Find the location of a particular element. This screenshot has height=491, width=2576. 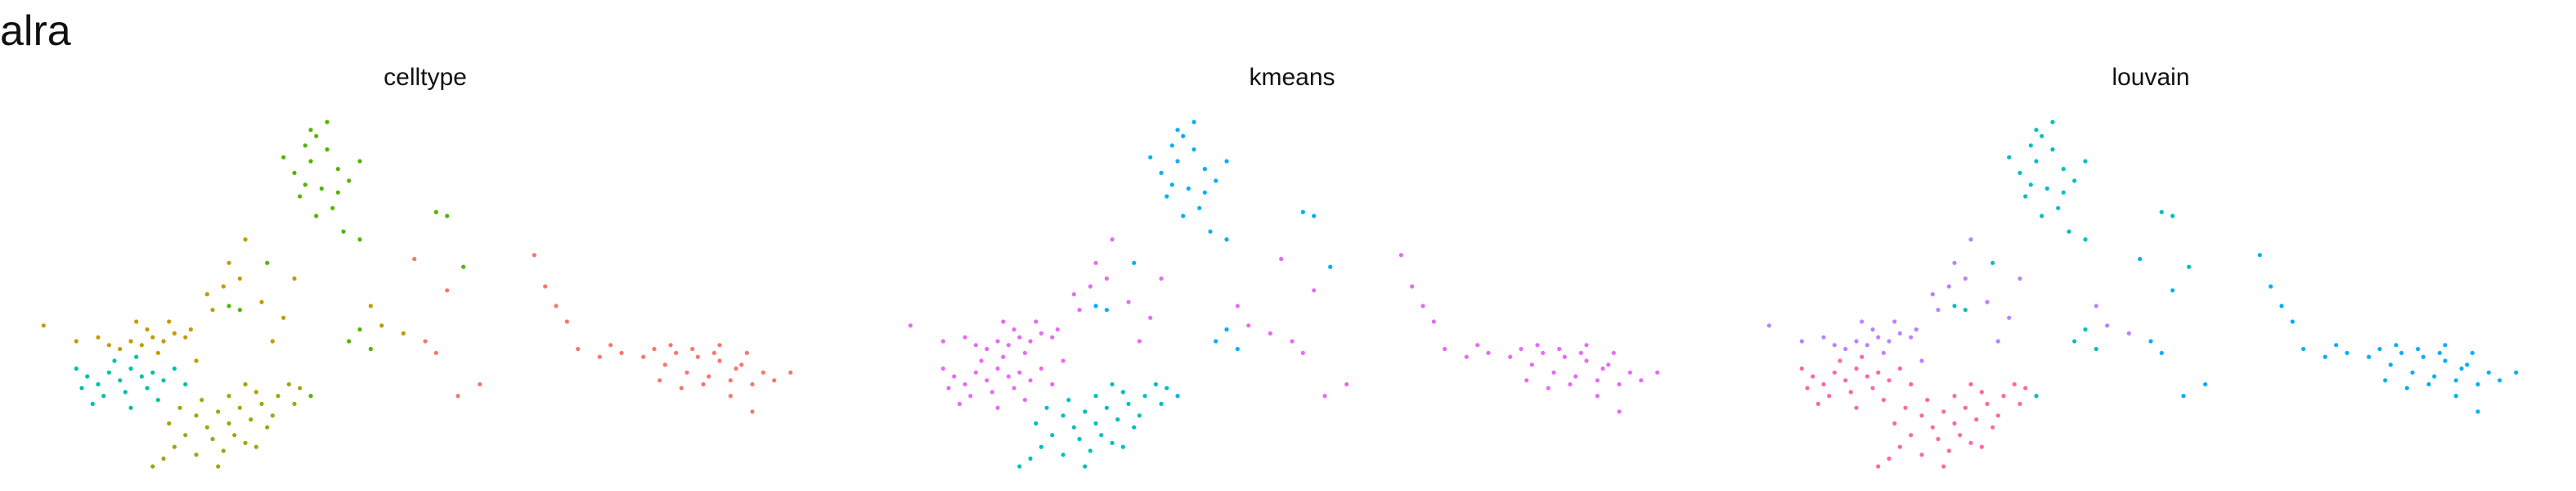

panel-title: kmeans is located at coordinates (1292, 77).